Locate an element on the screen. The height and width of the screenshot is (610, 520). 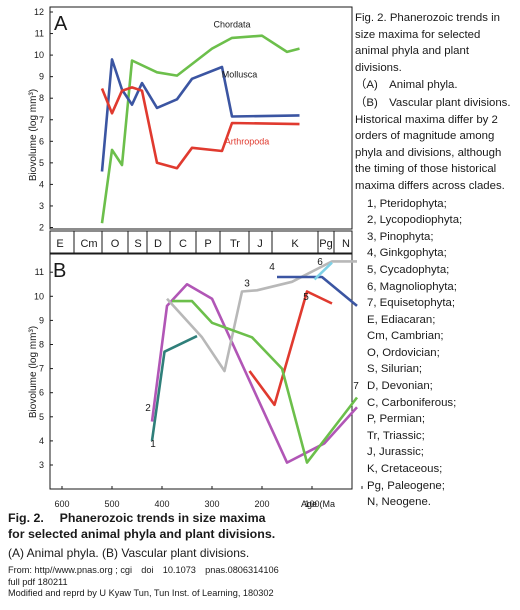
panel-b-series: 1 2 3 4 5 6 7 is located at coordinates (252, 360).